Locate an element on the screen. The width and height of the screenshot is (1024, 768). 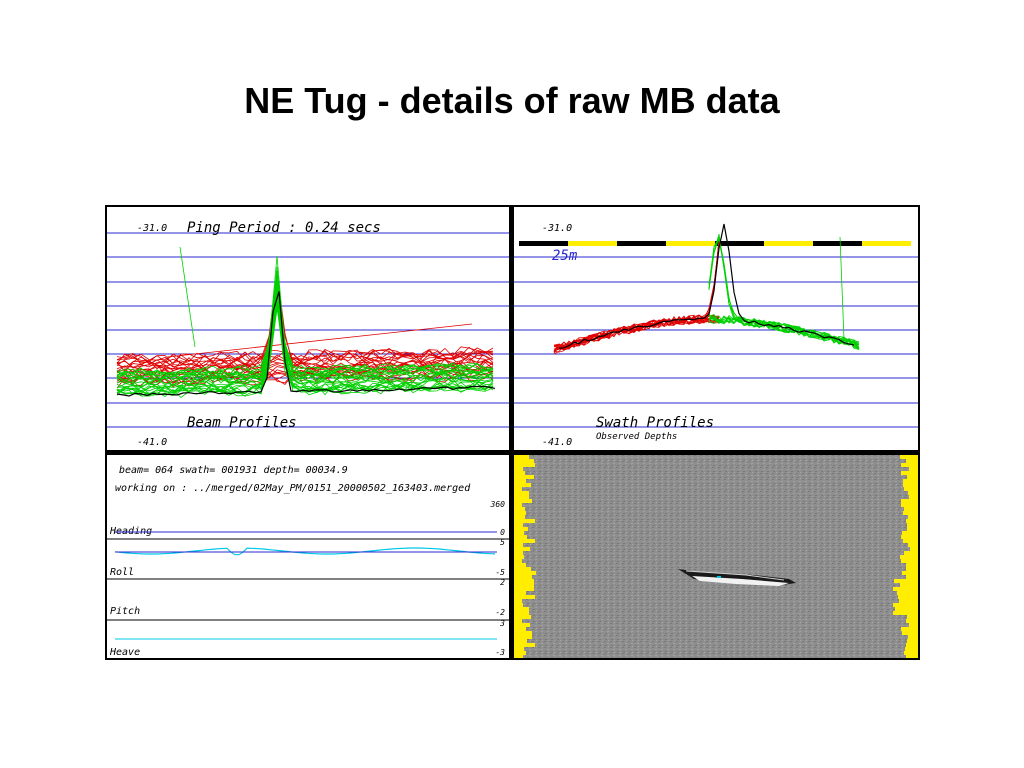
heading-max: 360 is located at coordinates (498, 504).